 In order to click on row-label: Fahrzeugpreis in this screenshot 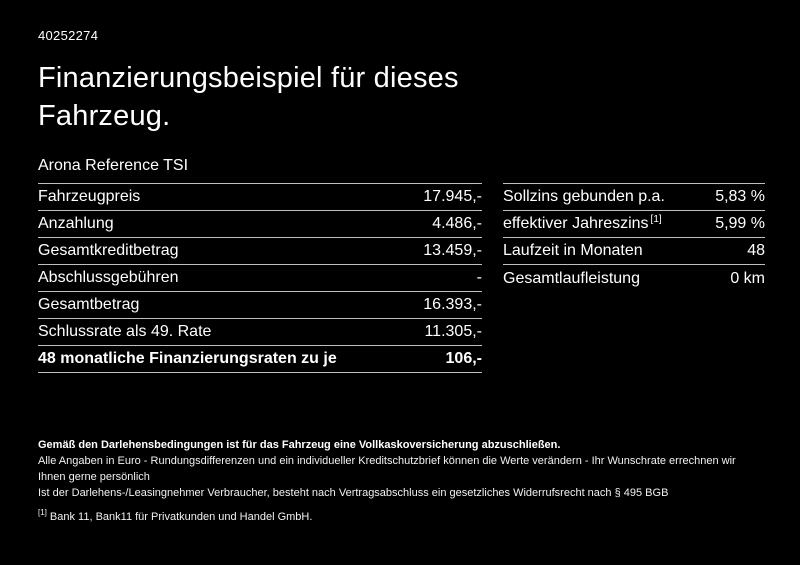, I will do `click(89, 196)`.